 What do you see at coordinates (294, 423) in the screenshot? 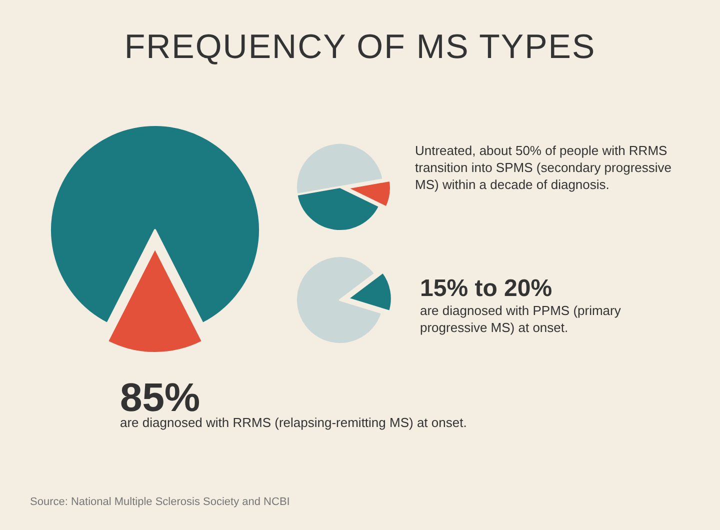
I see `text: are diagnosed with RRMS (relapsing-remitting MS) at onset.` at bounding box center [294, 423].